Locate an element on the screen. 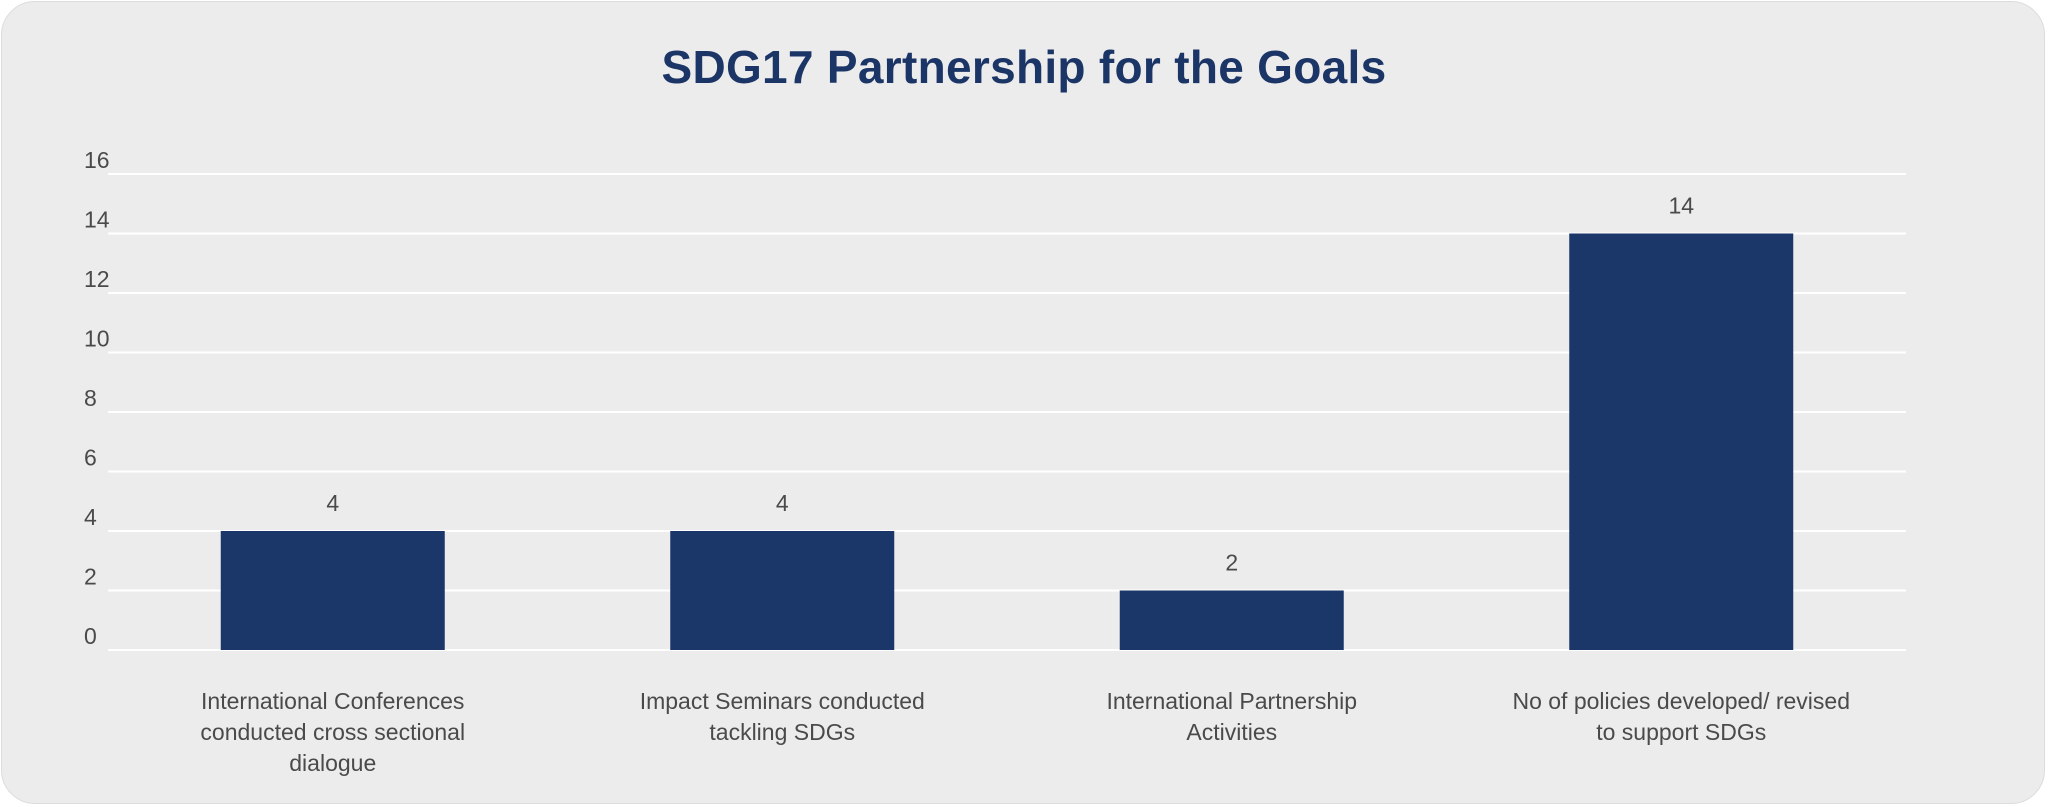 The height and width of the screenshot is (807, 2048). y-tick-label: 14 is located at coordinates (97, 220).